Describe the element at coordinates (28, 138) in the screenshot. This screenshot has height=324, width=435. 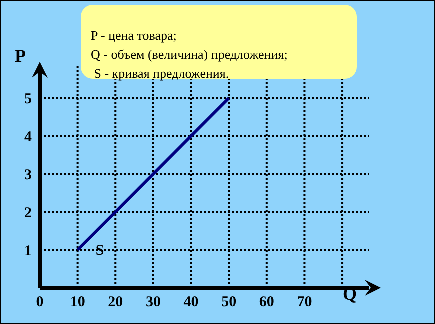
I see `y-tick-label: 4` at that location.